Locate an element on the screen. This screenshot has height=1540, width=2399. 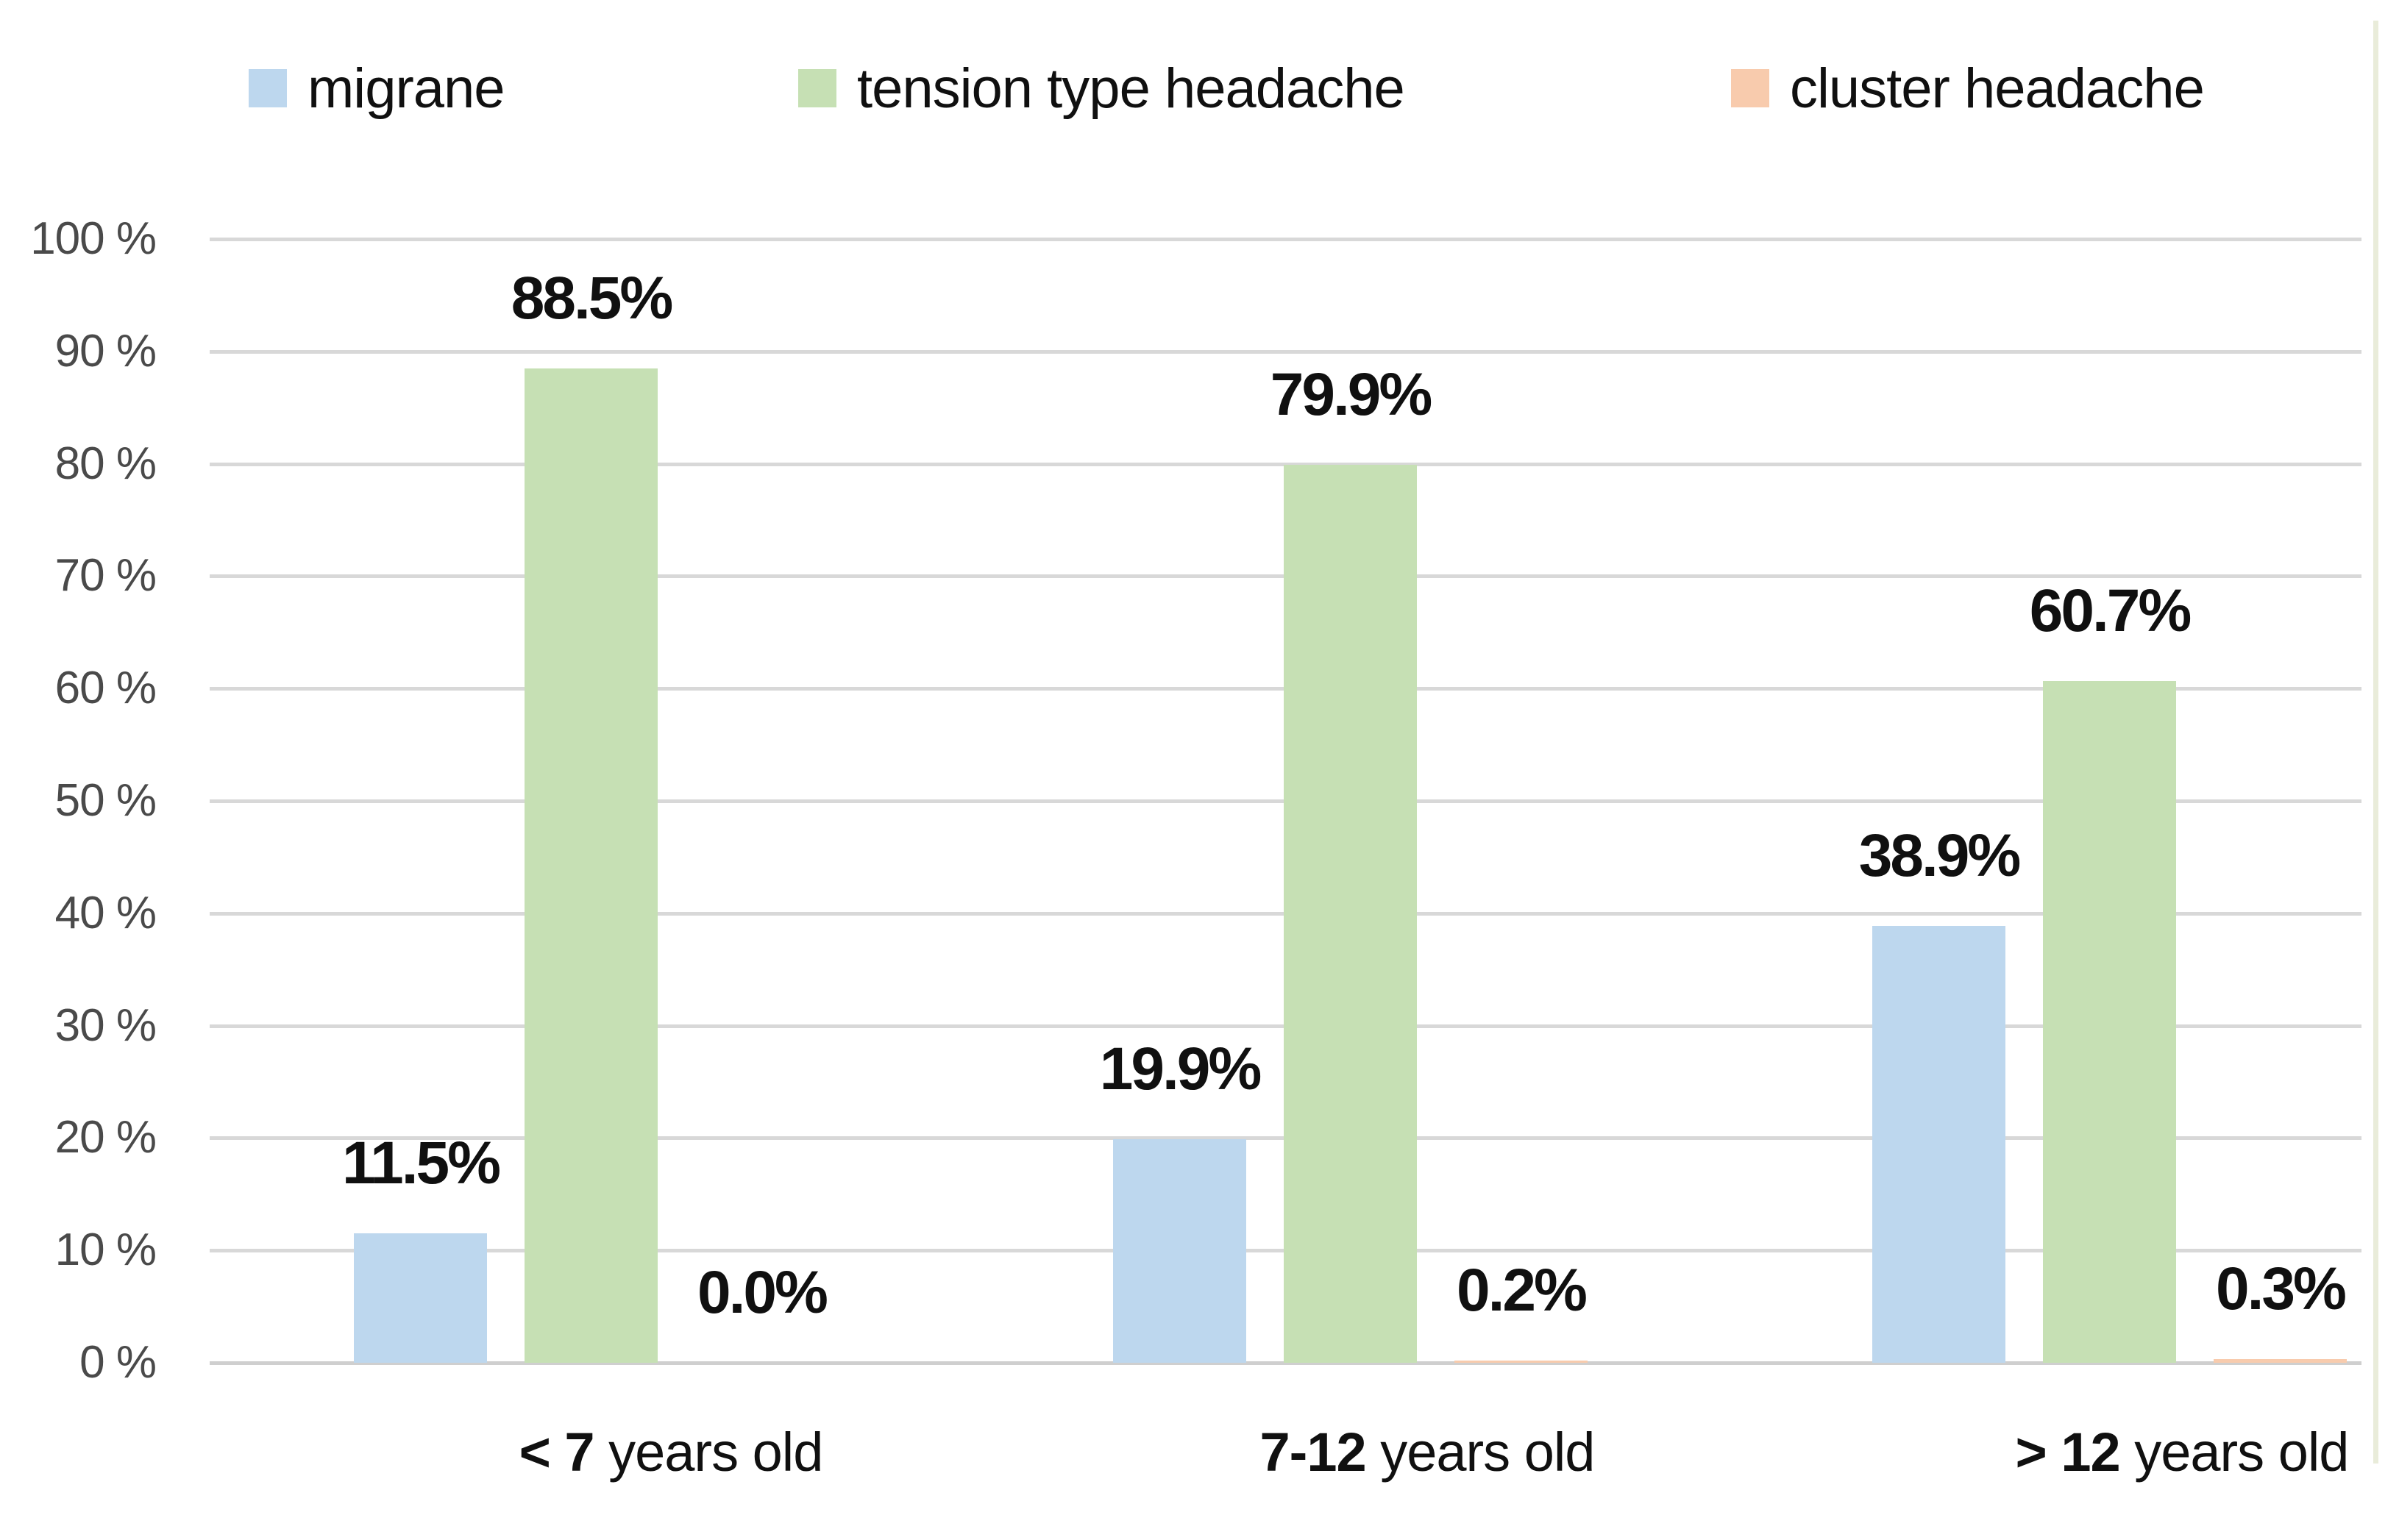
bar-migrane-group1 is located at coordinates (420, 1298).